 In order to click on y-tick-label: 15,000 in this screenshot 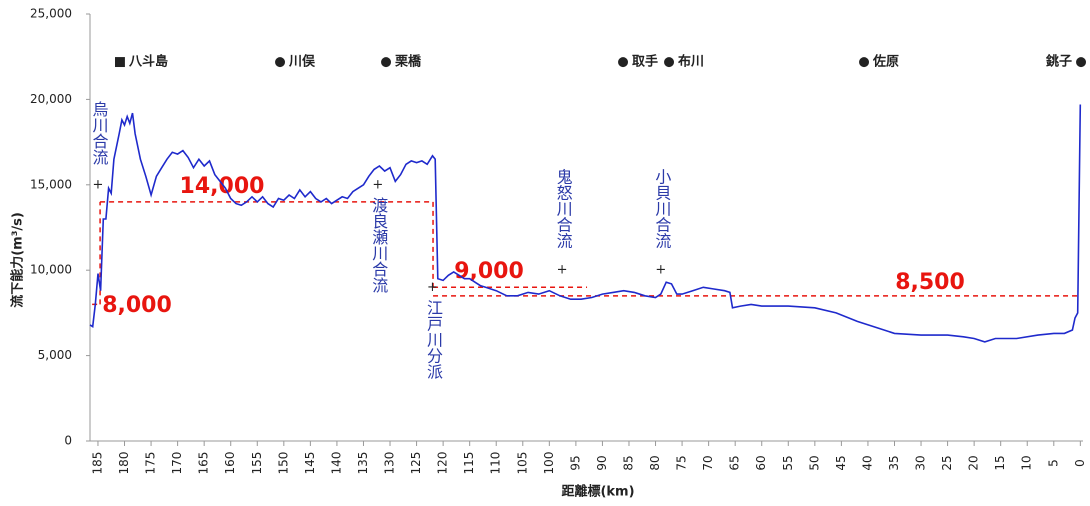, I will do `click(51, 184)`.